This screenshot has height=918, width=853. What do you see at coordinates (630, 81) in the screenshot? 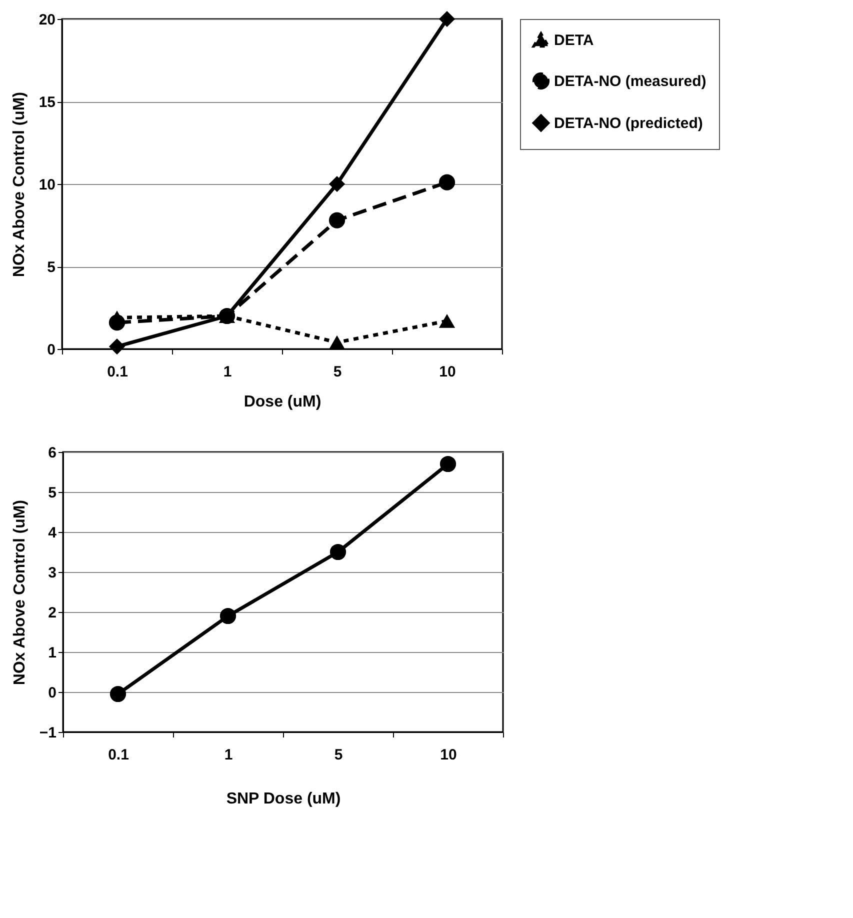
I see `legend-label: DETA-NO (measured)` at bounding box center [630, 81].